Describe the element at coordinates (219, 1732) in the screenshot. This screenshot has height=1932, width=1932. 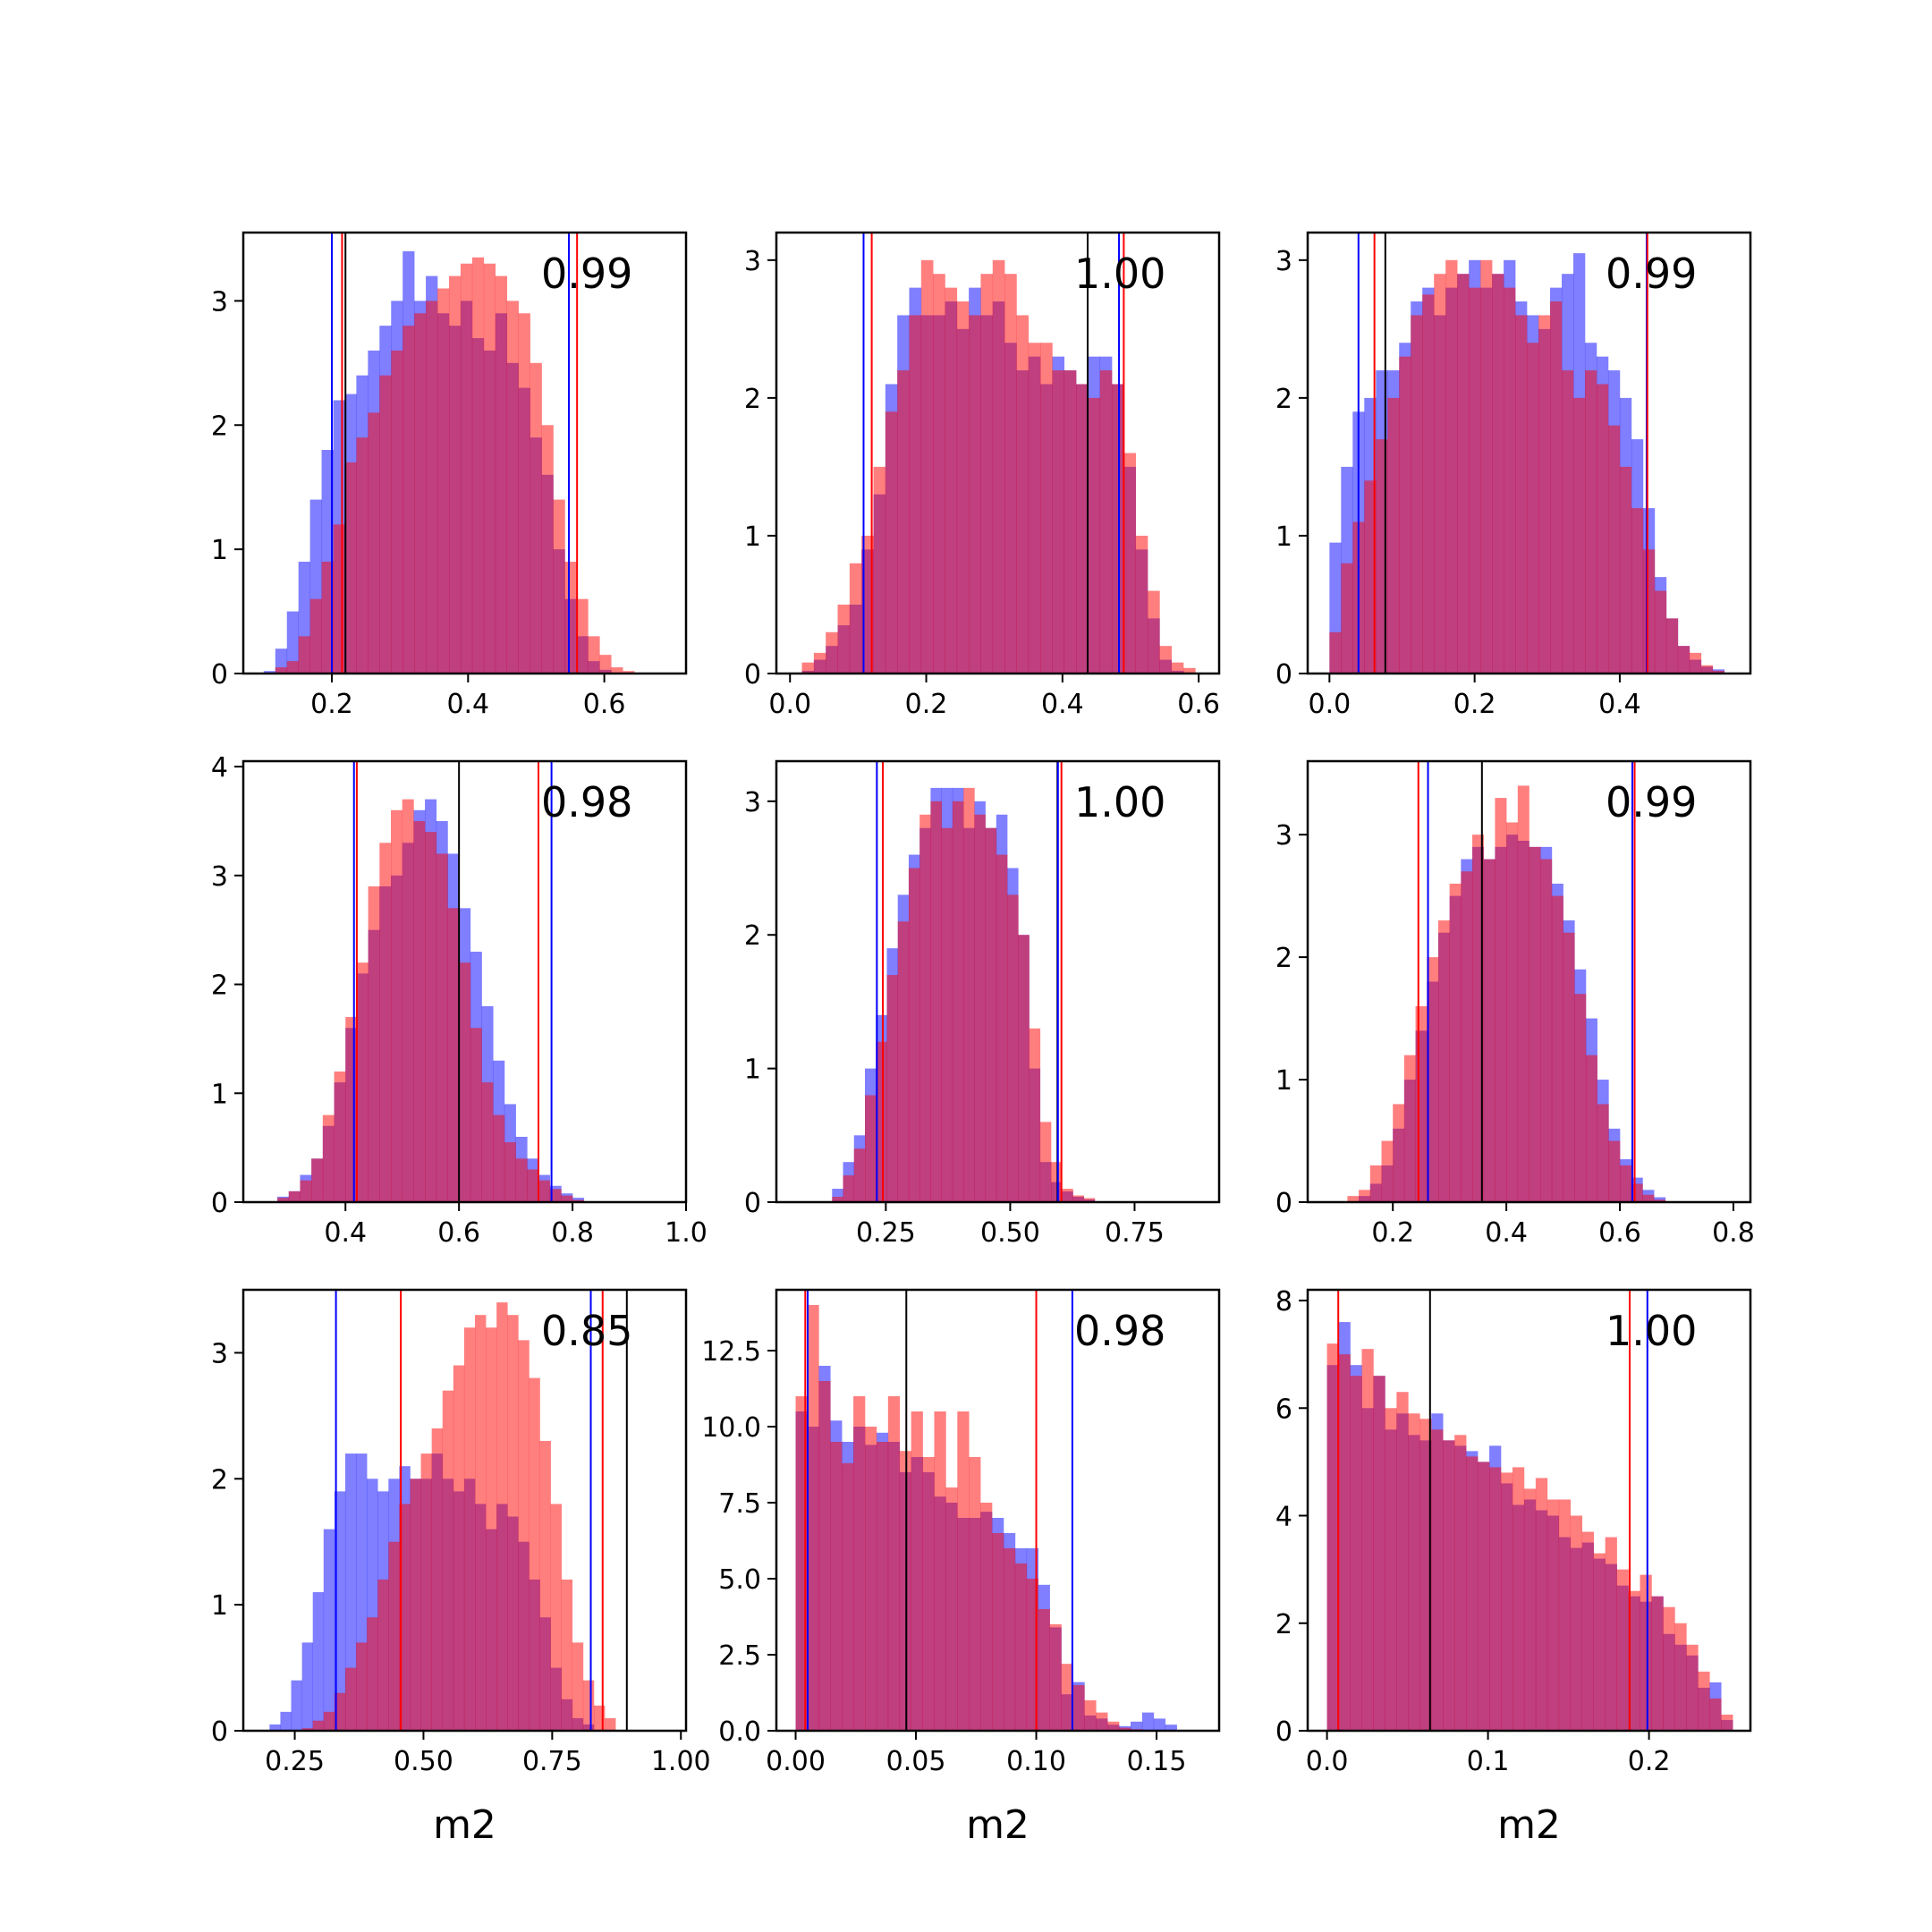
I see `y-tick-label: 0` at that location.